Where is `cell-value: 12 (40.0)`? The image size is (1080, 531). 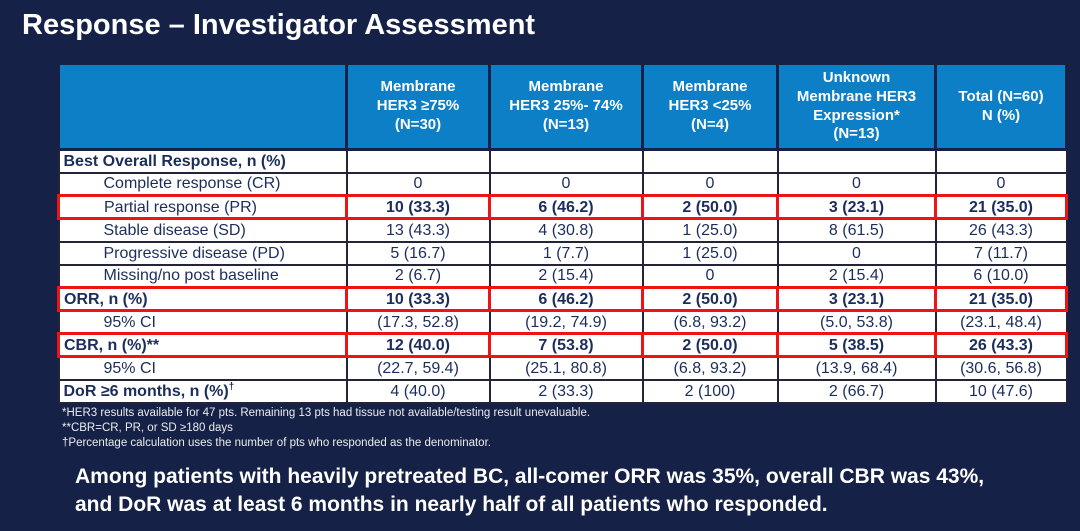
cell-value: 12 (40.0) is located at coordinates (418, 345).